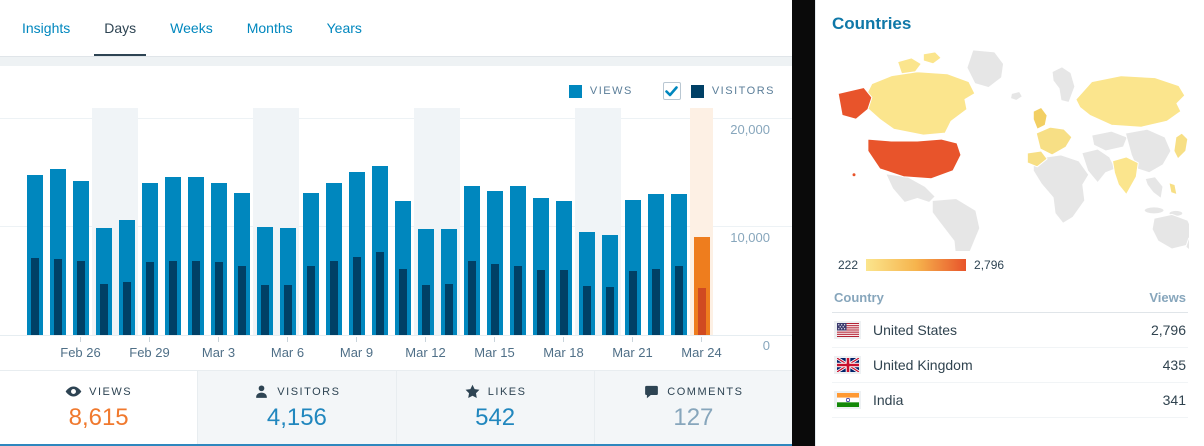  What do you see at coordinates (73, 391) in the screenshot?
I see `eye-icon` at bounding box center [73, 391].